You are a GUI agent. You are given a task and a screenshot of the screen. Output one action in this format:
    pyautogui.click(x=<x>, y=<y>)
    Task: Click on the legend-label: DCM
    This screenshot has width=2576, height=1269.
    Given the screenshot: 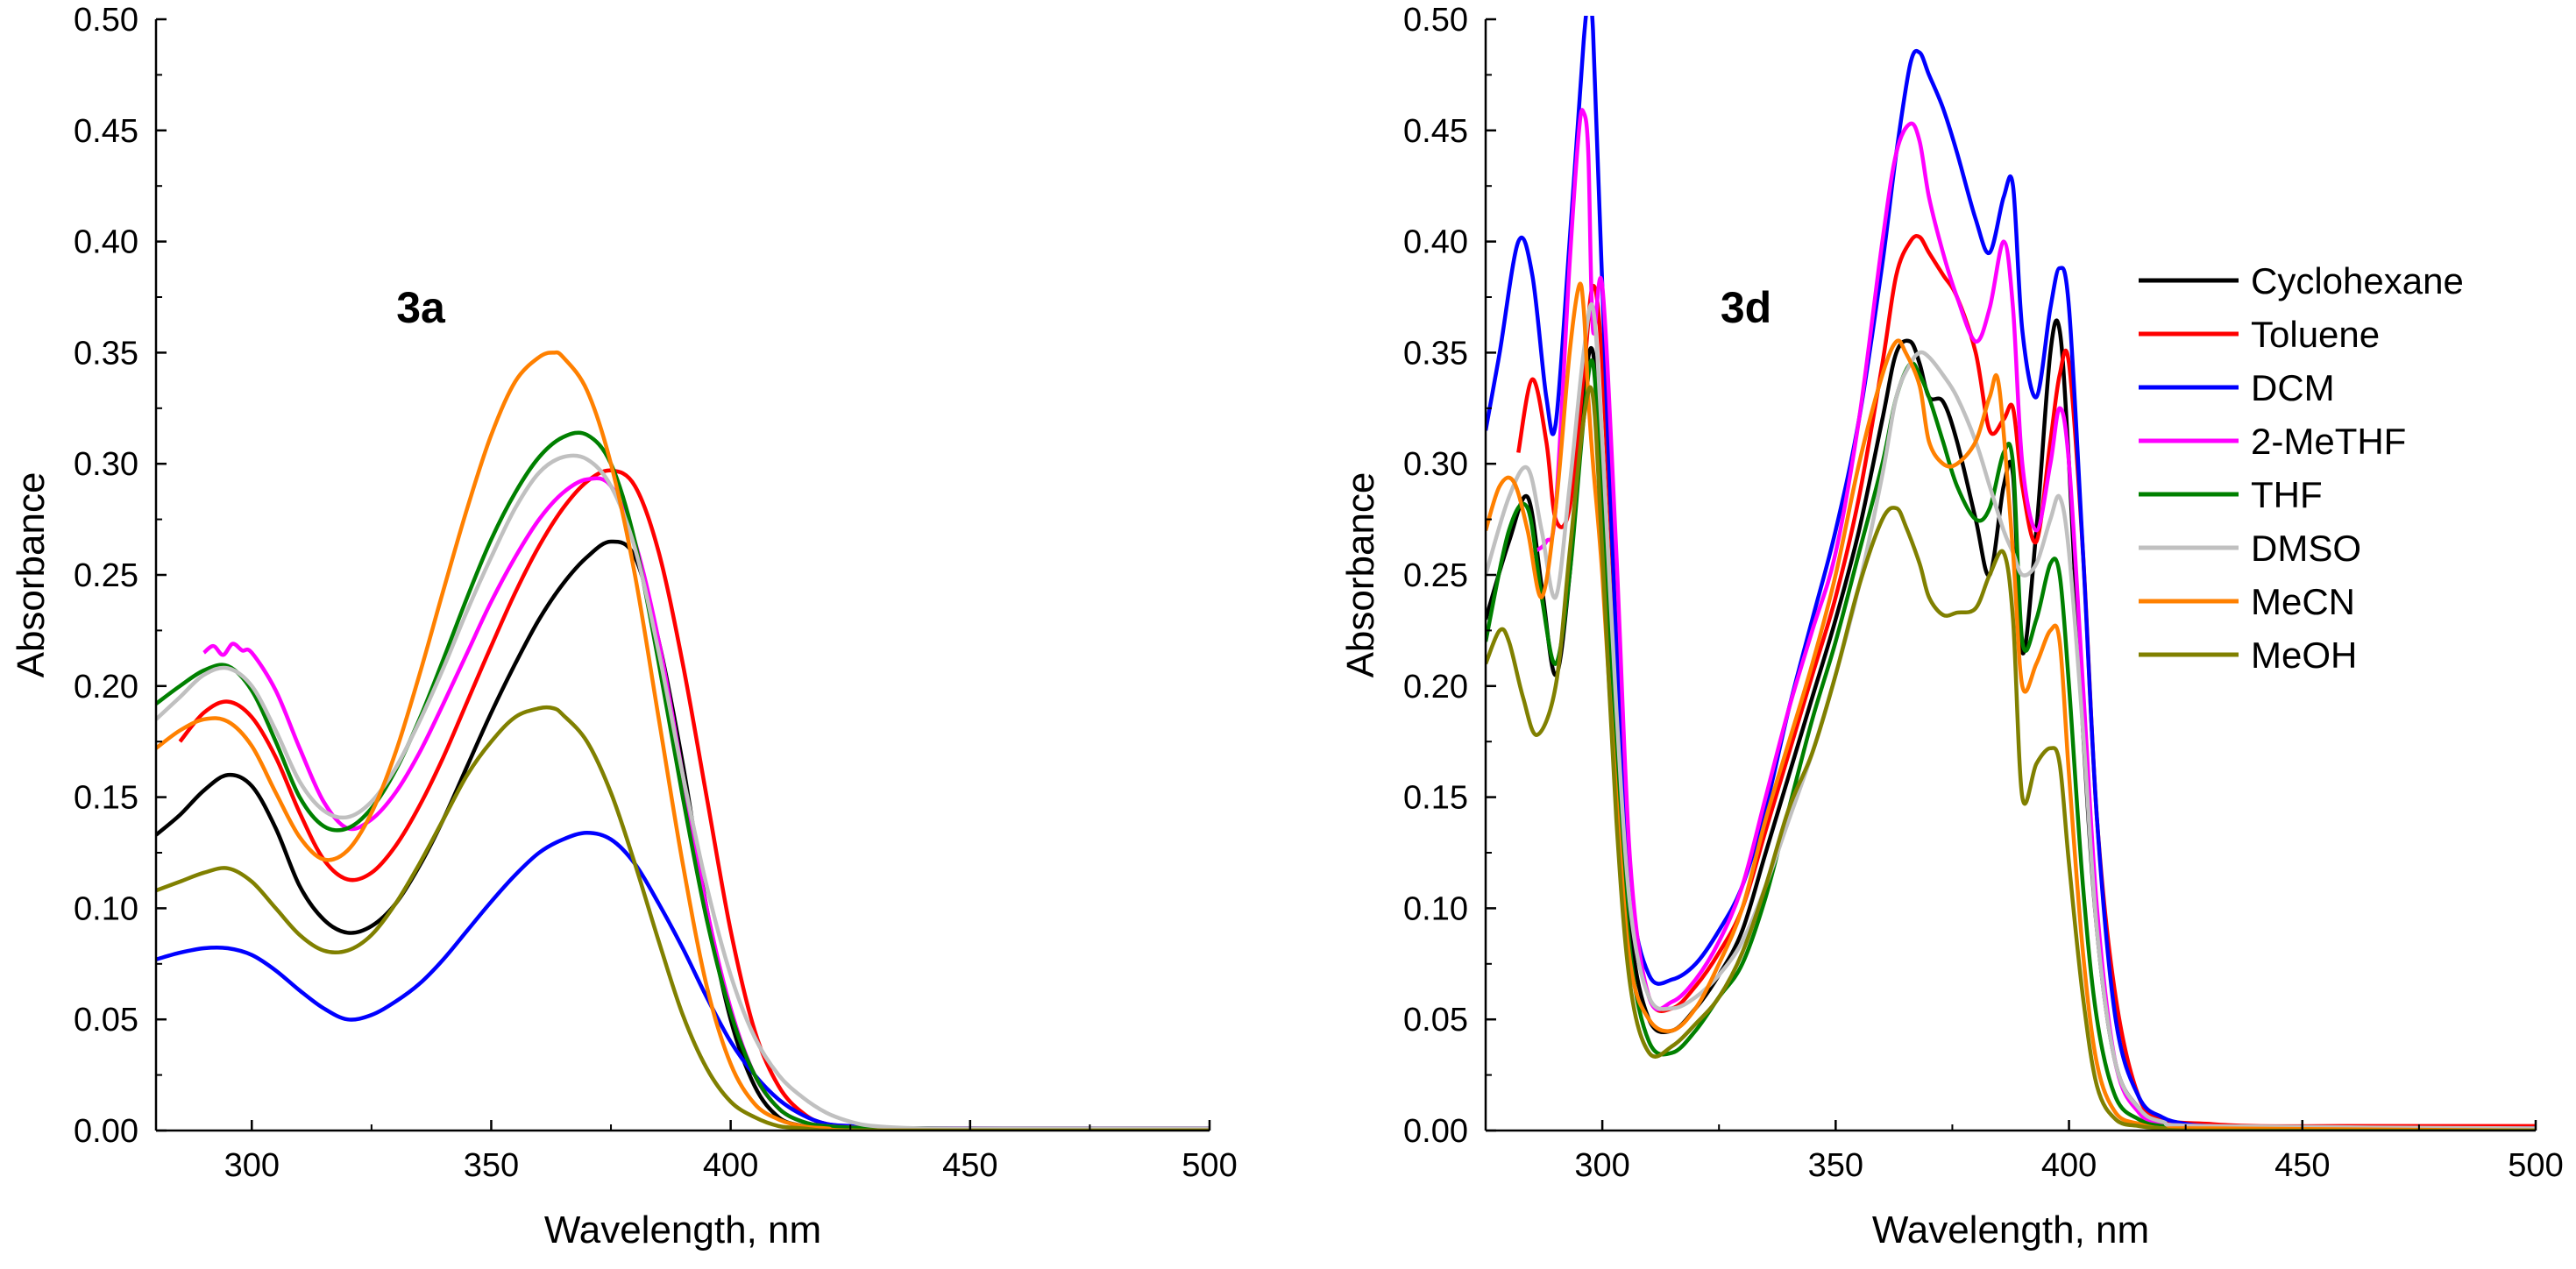 What is the action you would take?
    pyautogui.click(x=2293, y=388)
    